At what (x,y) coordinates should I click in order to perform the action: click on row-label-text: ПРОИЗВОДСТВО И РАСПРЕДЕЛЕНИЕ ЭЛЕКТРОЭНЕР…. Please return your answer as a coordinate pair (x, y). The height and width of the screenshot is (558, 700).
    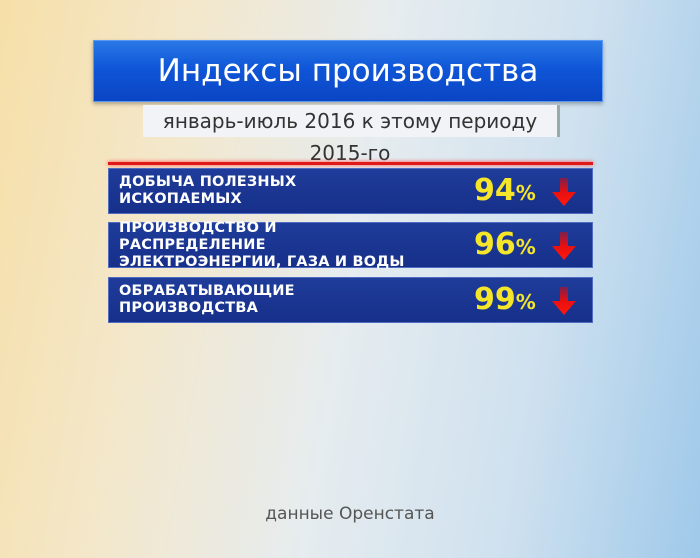
    Looking at the image, I should click on (262, 244).